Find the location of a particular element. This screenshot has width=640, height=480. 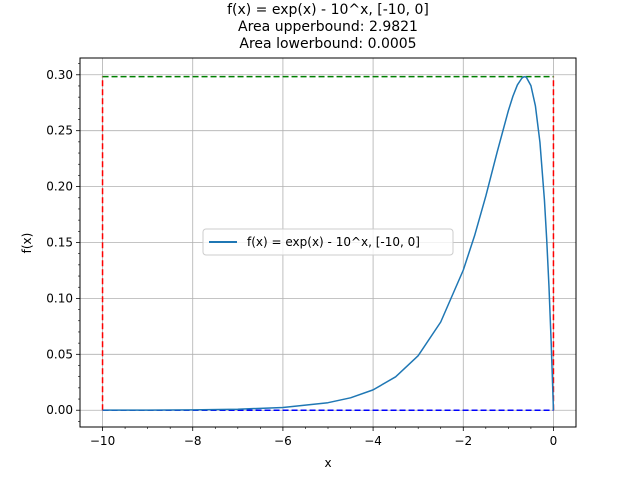

y-tick-label: 0.25 is located at coordinates (59, 131).